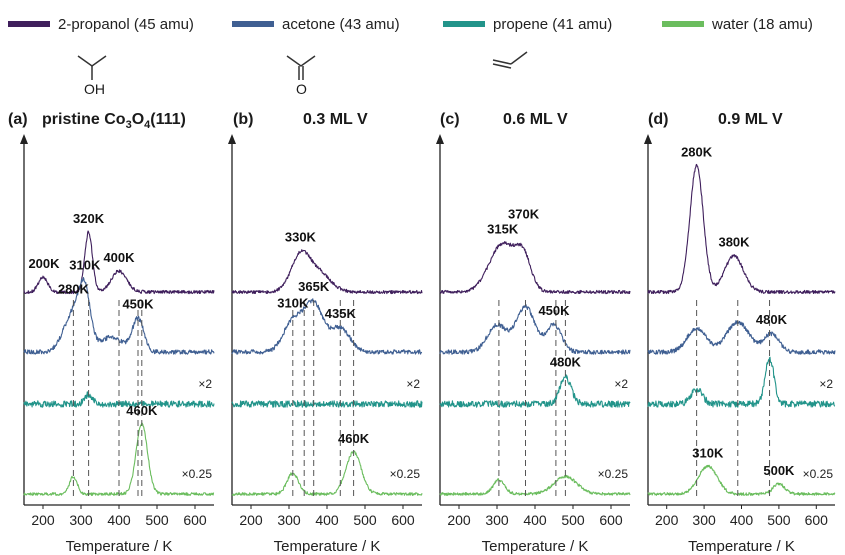  Describe the element at coordinates (92, 76) in the screenshot. I see `2-propanol-structure-icon: OH` at that location.